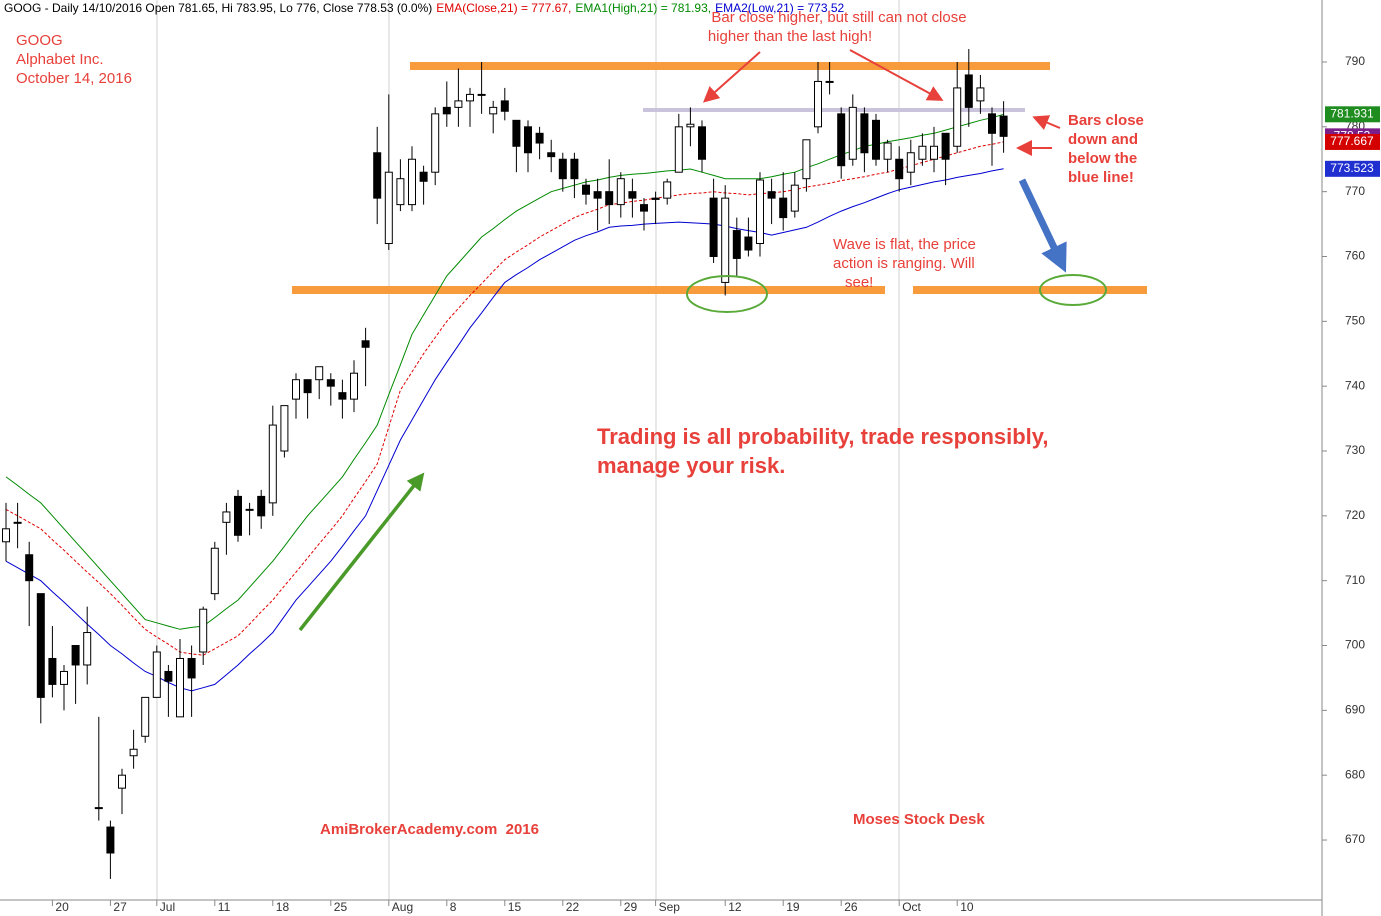 This screenshot has width=1381, height=916. What do you see at coordinates (691, 465) in the screenshot?
I see `risk-note: manage your risk.` at bounding box center [691, 465].